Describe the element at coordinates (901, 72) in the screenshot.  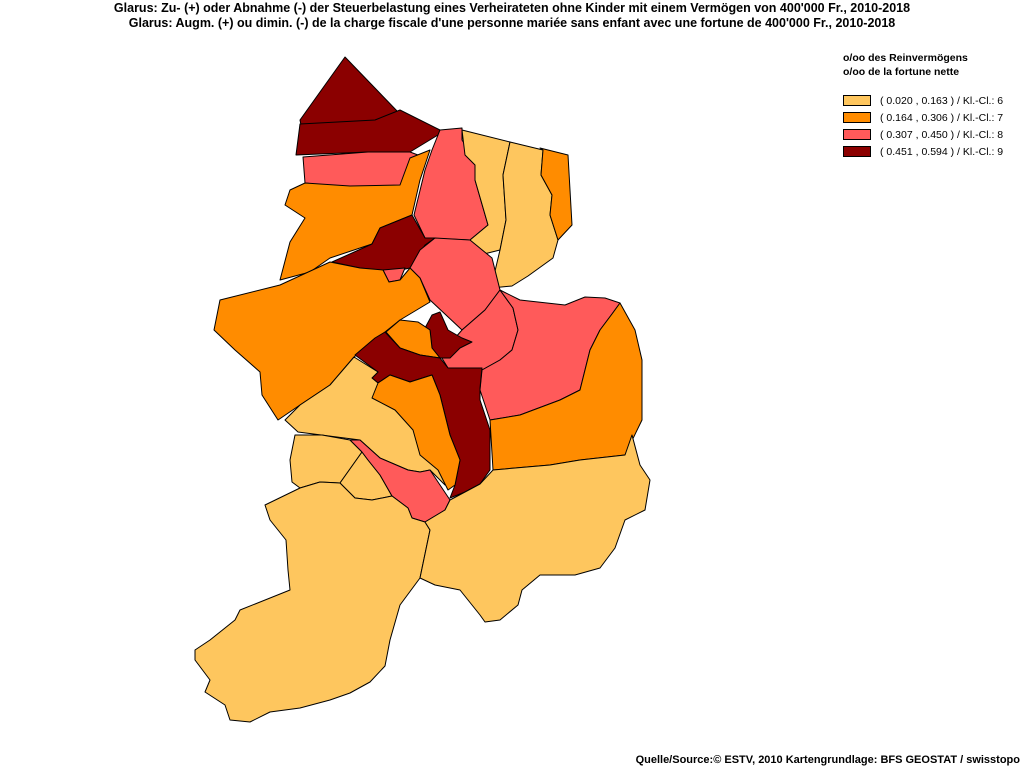
I see `legend-title-french: o/oo de la fortune nette` at that location.